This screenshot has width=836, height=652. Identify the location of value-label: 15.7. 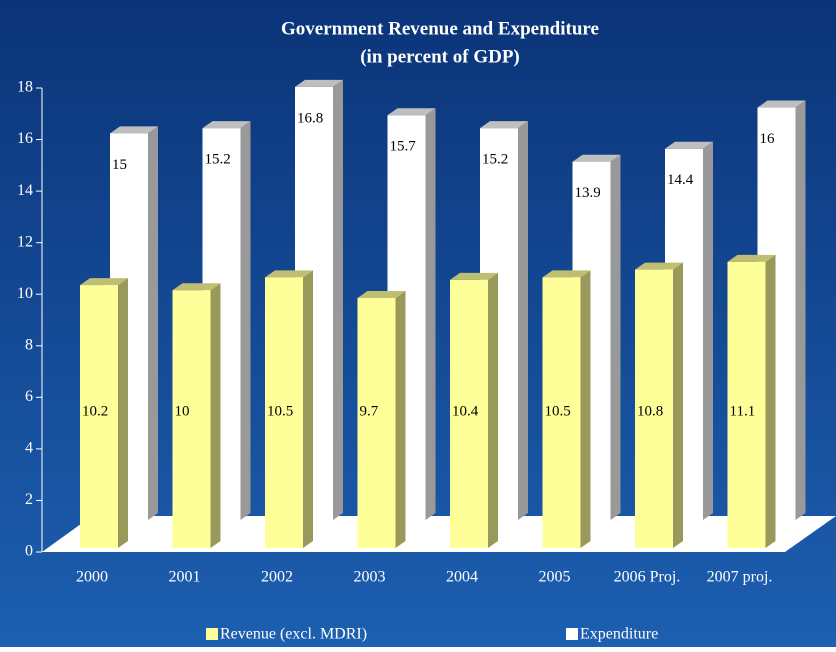
(403, 147).